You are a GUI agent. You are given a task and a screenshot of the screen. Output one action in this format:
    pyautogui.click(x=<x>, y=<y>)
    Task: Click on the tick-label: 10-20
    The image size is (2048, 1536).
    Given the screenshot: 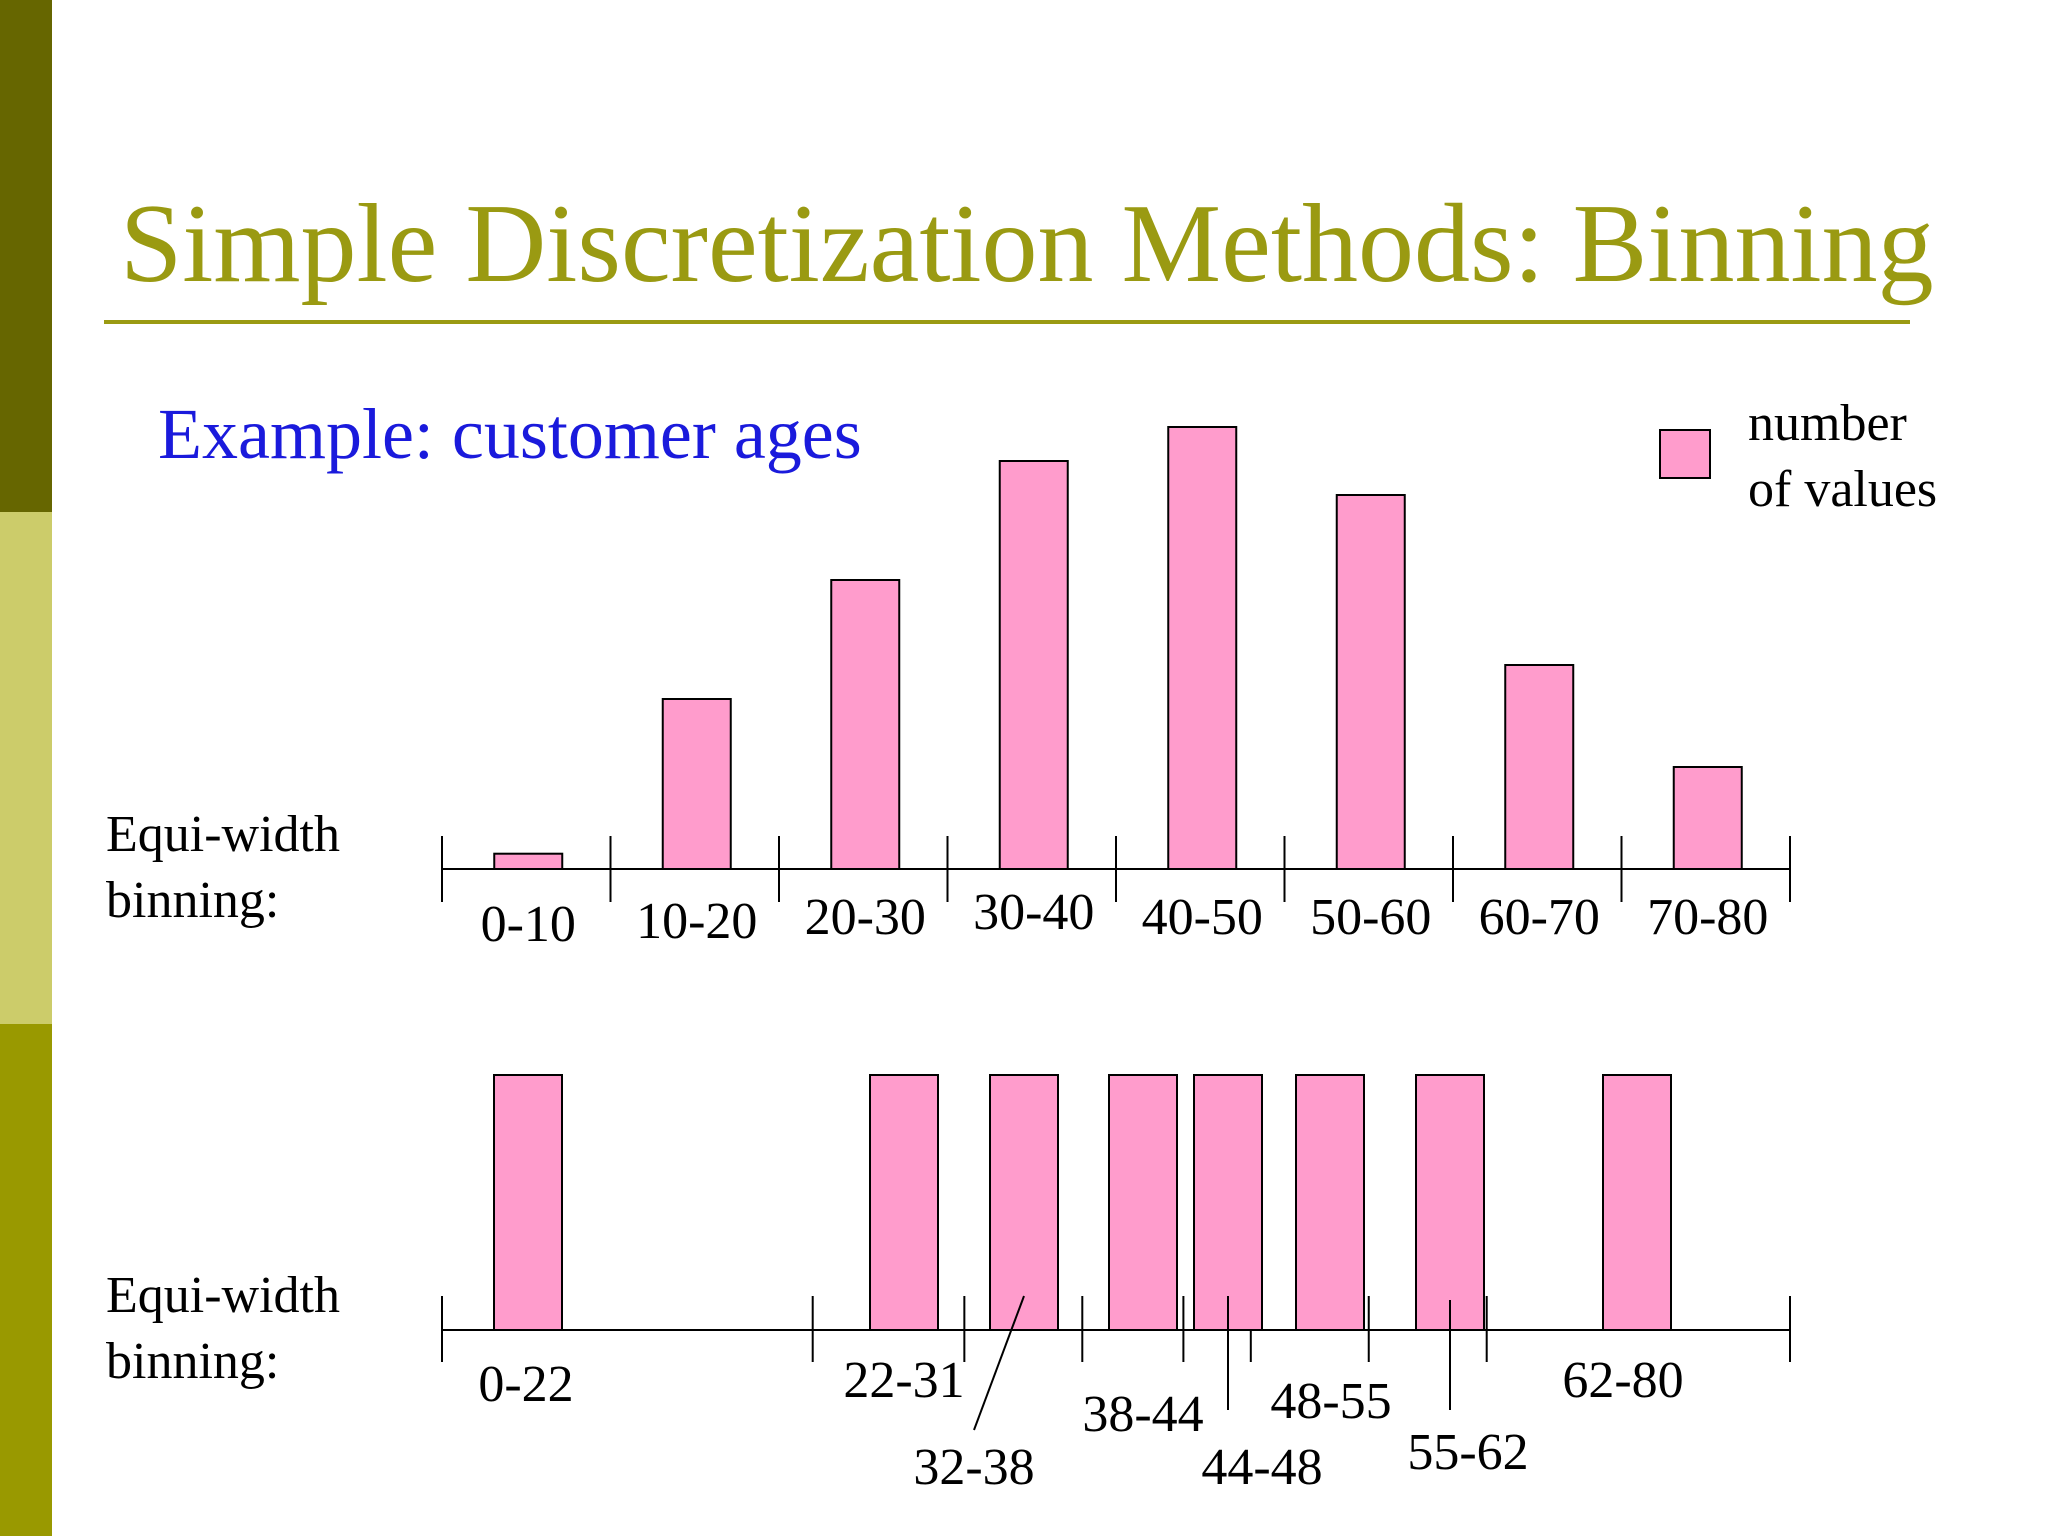 What is the action you would take?
    pyautogui.click(x=696, y=921)
    